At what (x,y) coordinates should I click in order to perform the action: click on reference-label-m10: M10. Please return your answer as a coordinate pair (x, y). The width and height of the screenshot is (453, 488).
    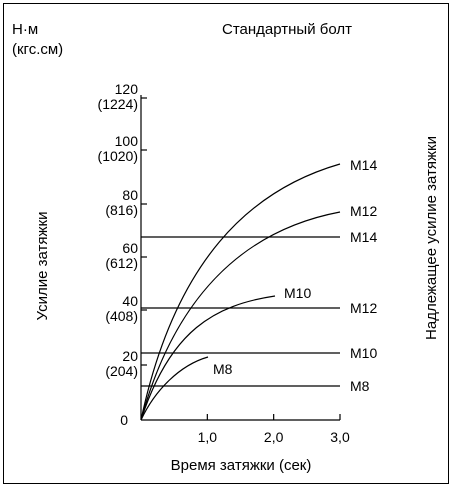
    Looking at the image, I should click on (363, 353).